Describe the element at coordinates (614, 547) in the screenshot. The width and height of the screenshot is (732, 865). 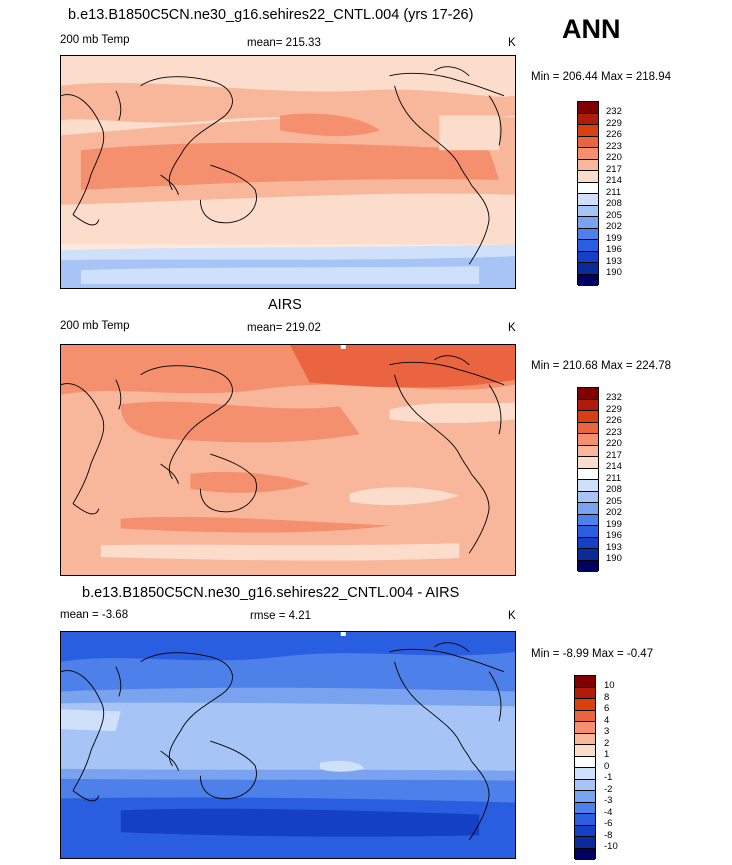
I see `panel-2-colorbar-tick: 193` at that location.